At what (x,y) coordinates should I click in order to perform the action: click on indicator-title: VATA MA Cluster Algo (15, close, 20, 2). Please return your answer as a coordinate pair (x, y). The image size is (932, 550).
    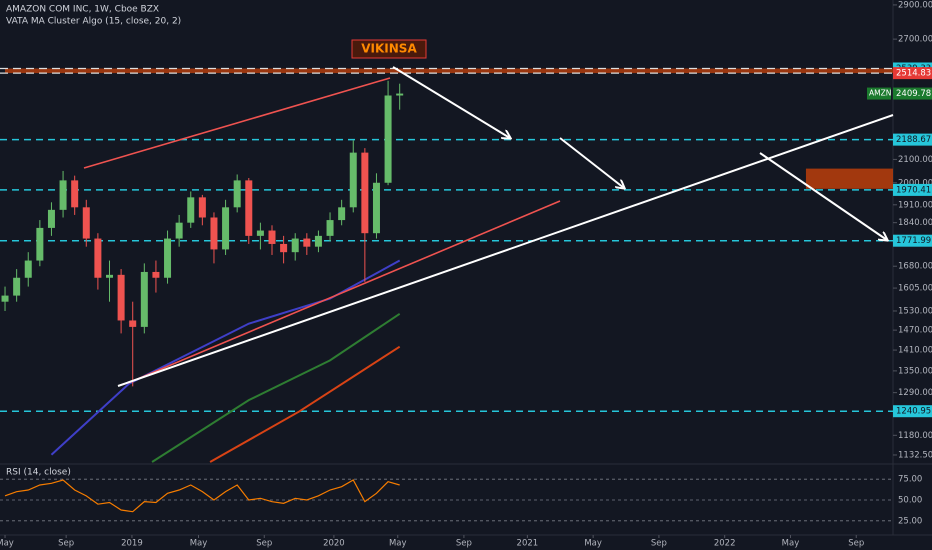
    Looking at the image, I should click on (93, 22).